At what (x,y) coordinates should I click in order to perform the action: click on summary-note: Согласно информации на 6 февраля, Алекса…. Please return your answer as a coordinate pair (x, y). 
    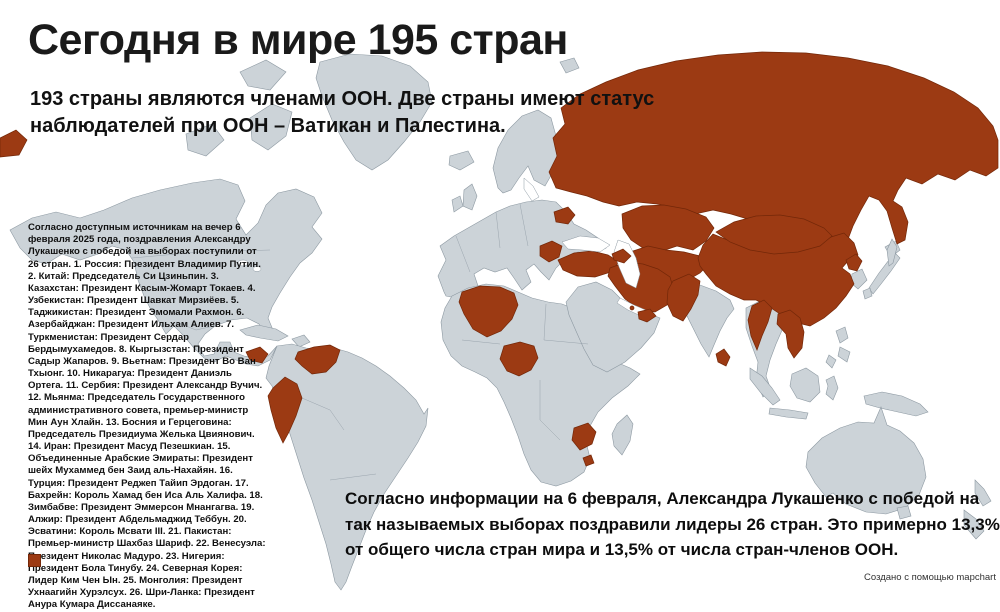
    Looking at the image, I should click on (672, 524).